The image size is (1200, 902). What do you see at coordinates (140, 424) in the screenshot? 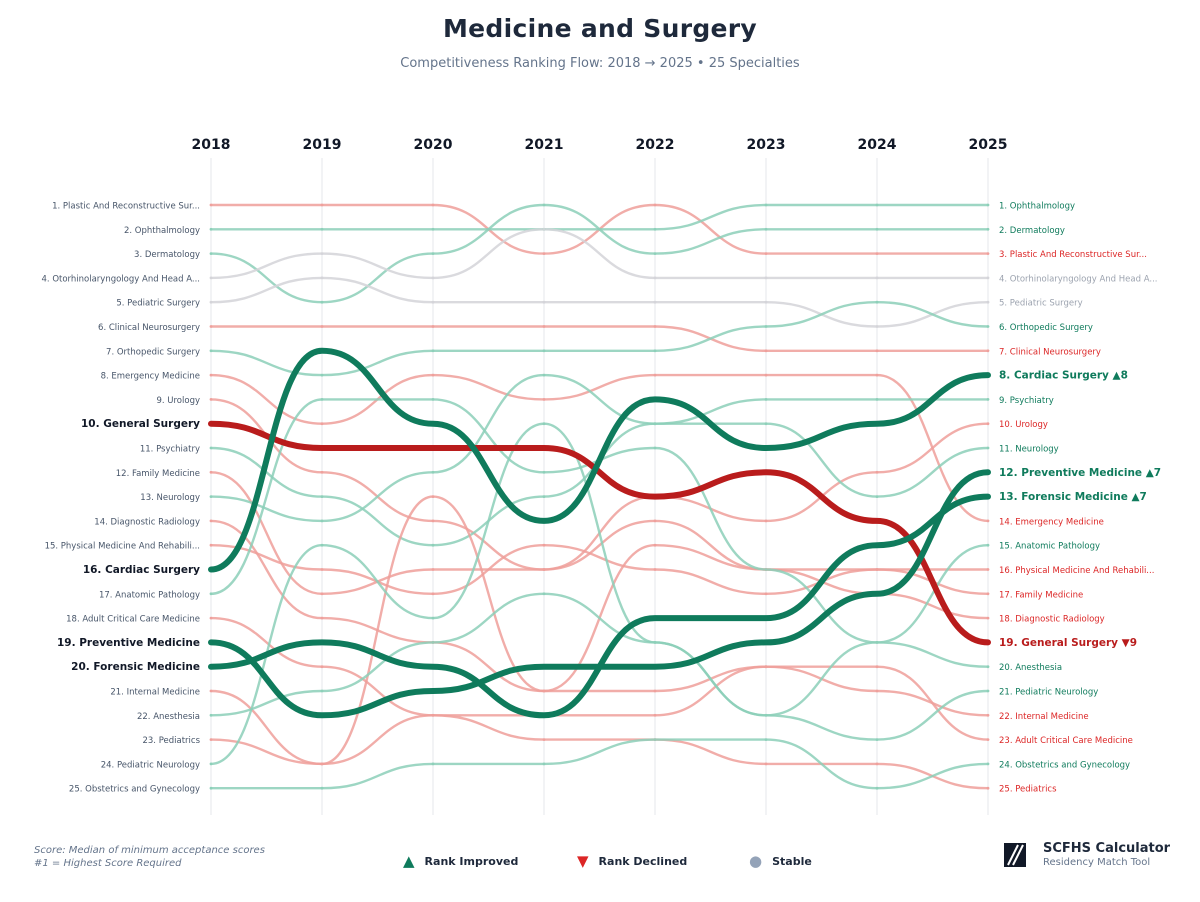
I see `left-rank-label: 10. General Surgery` at bounding box center [140, 424].